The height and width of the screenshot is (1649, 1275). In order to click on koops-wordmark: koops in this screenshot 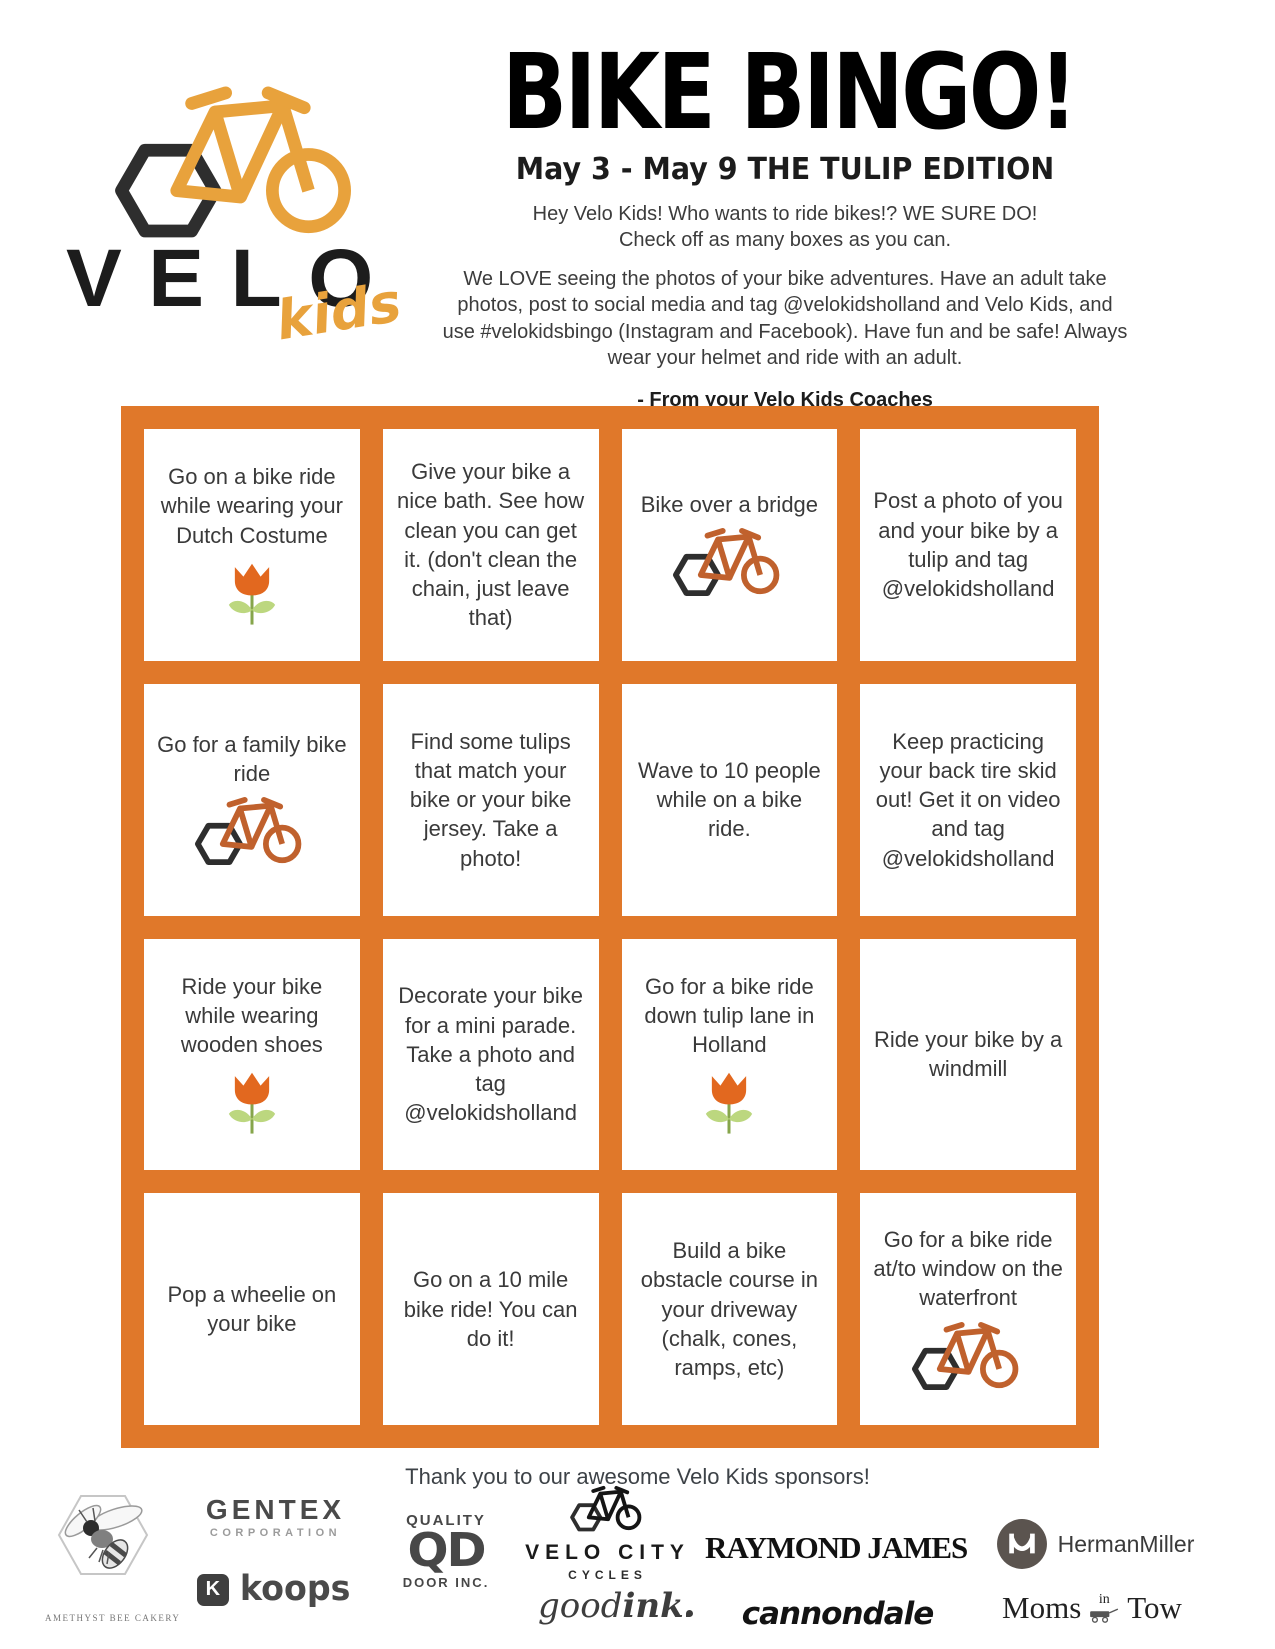, I will do `click(295, 1589)`.